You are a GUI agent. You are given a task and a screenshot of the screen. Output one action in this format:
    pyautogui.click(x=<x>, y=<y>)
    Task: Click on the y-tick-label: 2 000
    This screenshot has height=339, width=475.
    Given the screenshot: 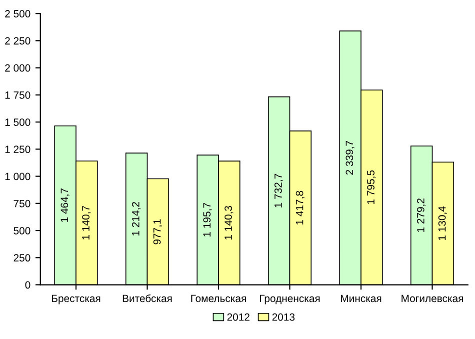 What is the action you would take?
    pyautogui.click(x=17, y=68)
    